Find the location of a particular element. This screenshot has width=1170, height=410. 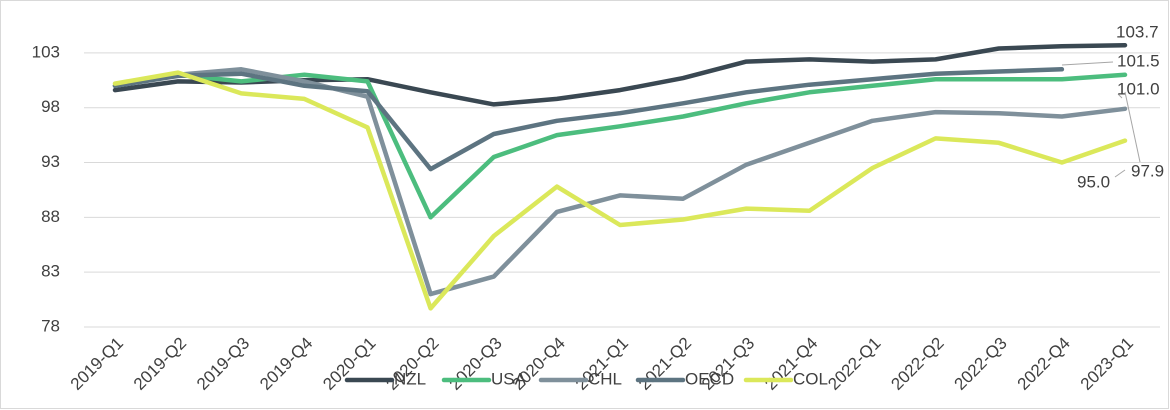

y-tick-label: 88 is located at coordinates (50, 216).